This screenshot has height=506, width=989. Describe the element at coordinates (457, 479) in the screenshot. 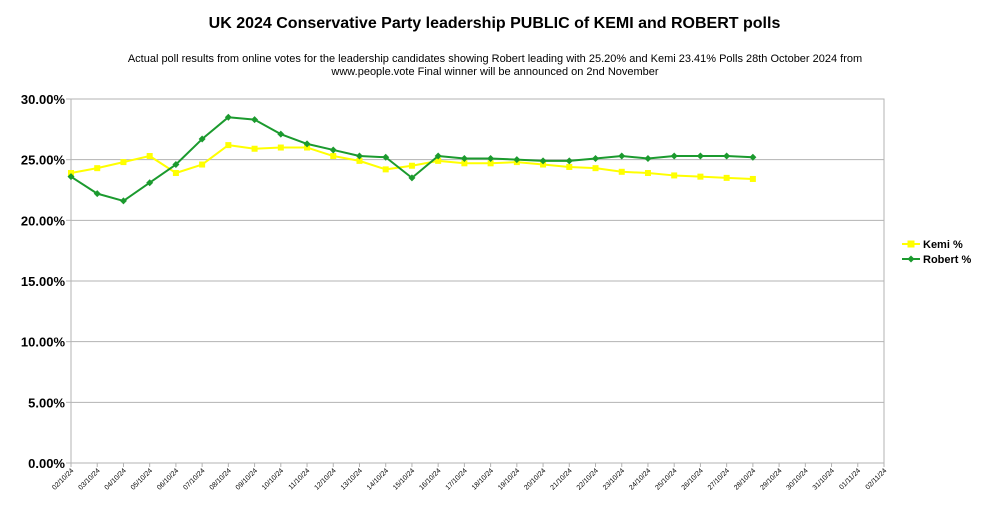

I see `x-tick-label: 17/10/24` at that location.